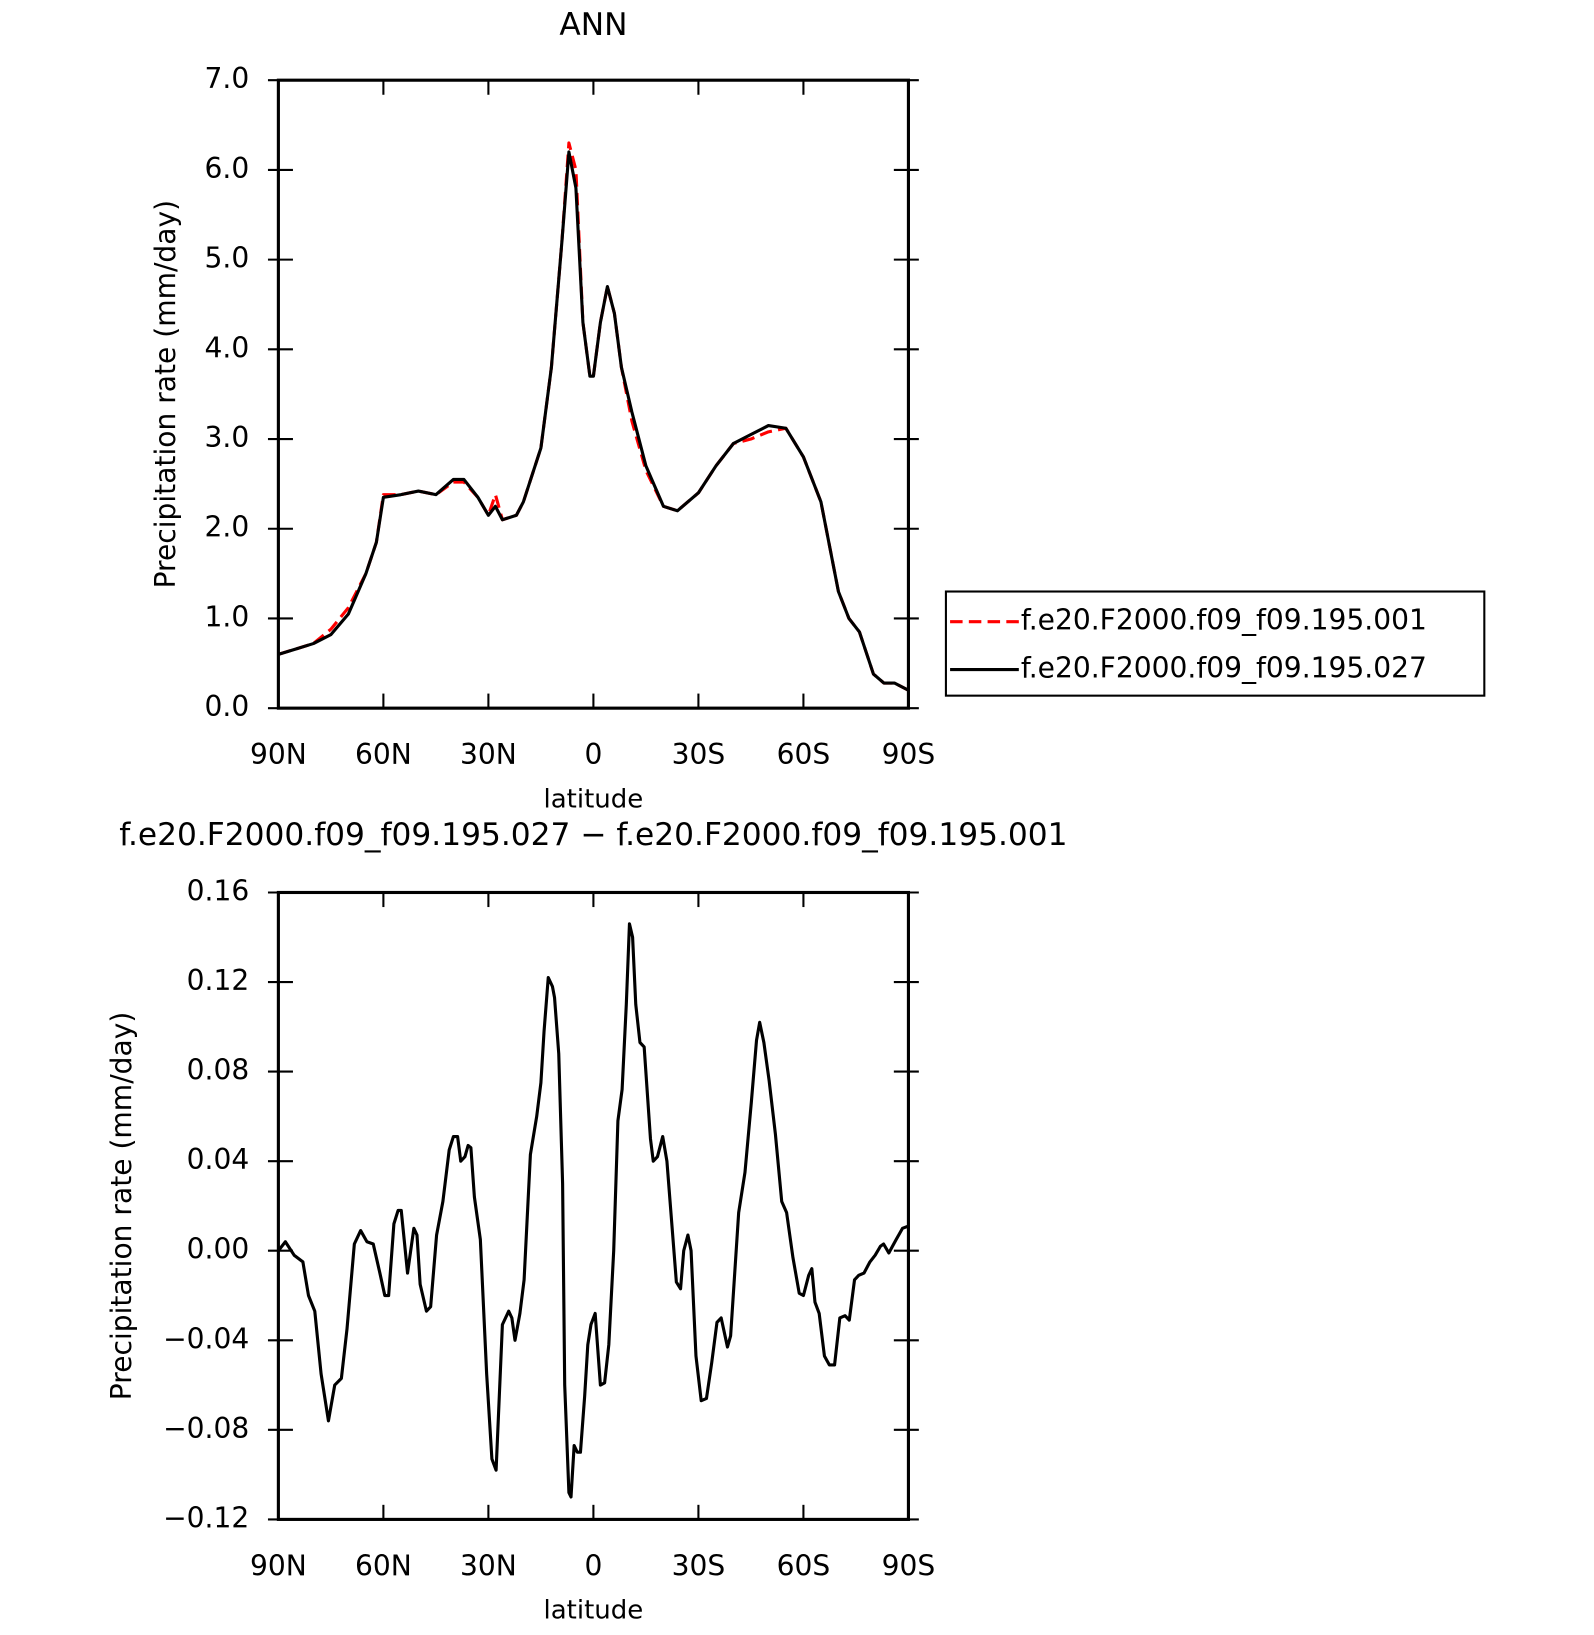  What do you see at coordinates (206, 1338) in the screenshot?
I see `y-tick-label: −0.04` at bounding box center [206, 1338].